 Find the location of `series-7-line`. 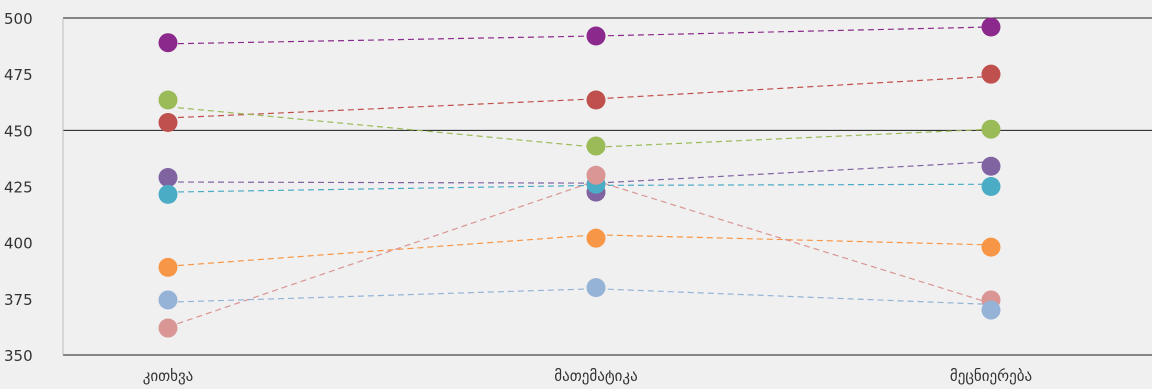

series-7-line is located at coordinates (579, 297).